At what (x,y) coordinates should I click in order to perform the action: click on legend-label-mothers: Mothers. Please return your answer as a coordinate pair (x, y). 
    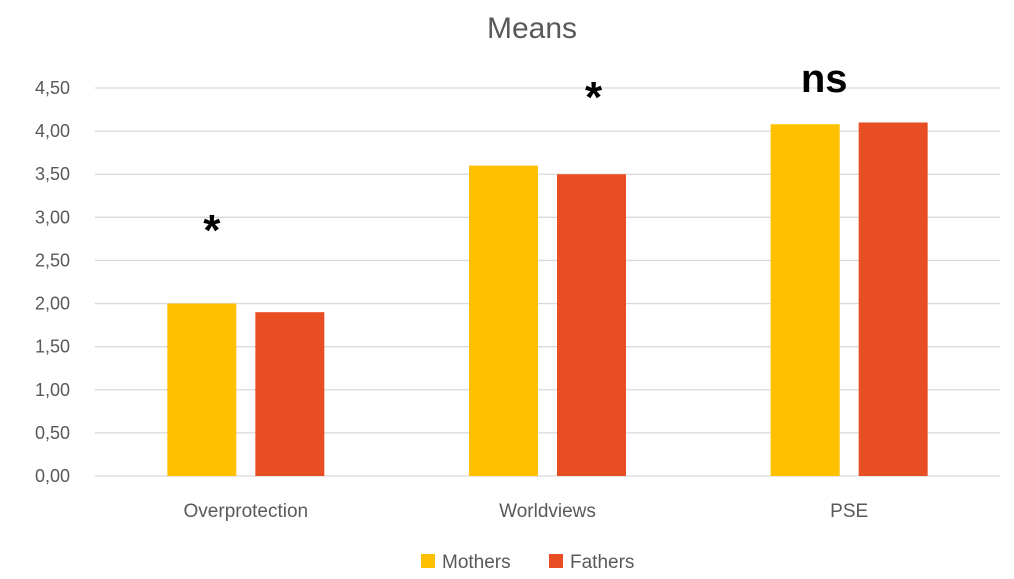
    Looking at the image, I should click on (476, 562).